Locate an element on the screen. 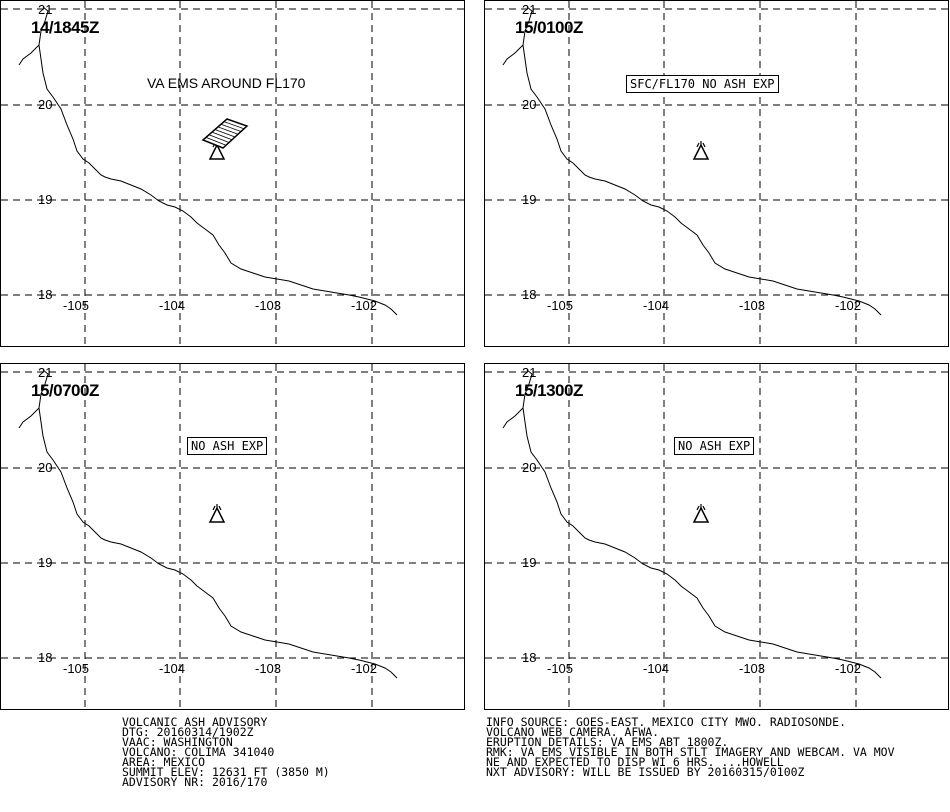  advisory-line: AREA: MEXICO is located at coordinates (164, 762).